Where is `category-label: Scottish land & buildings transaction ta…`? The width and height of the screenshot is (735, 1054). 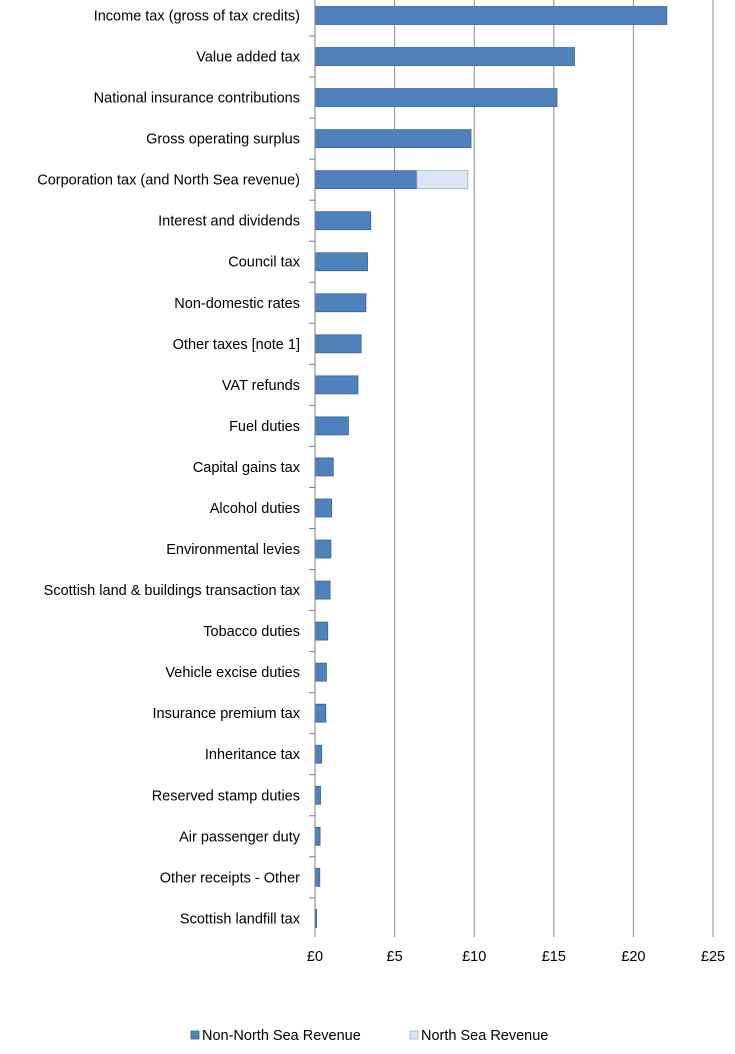
category-label: Scottish land & buildings transaction ta… is located at coordinates (172, 591).